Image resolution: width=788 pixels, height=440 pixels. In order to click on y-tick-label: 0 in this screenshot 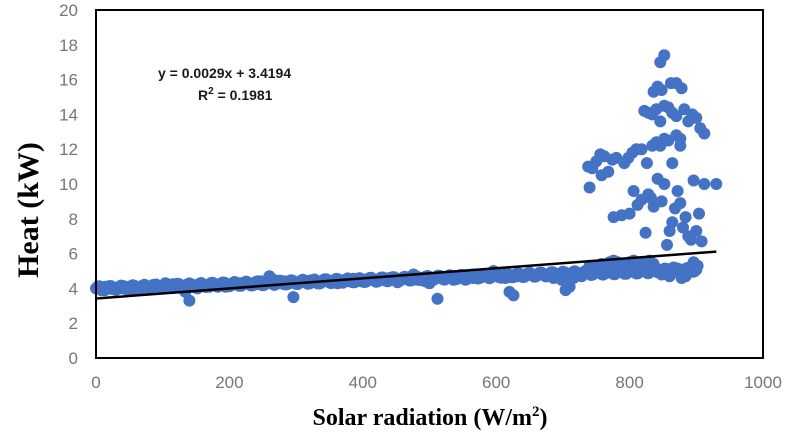, I will do `click(73, 358)`.